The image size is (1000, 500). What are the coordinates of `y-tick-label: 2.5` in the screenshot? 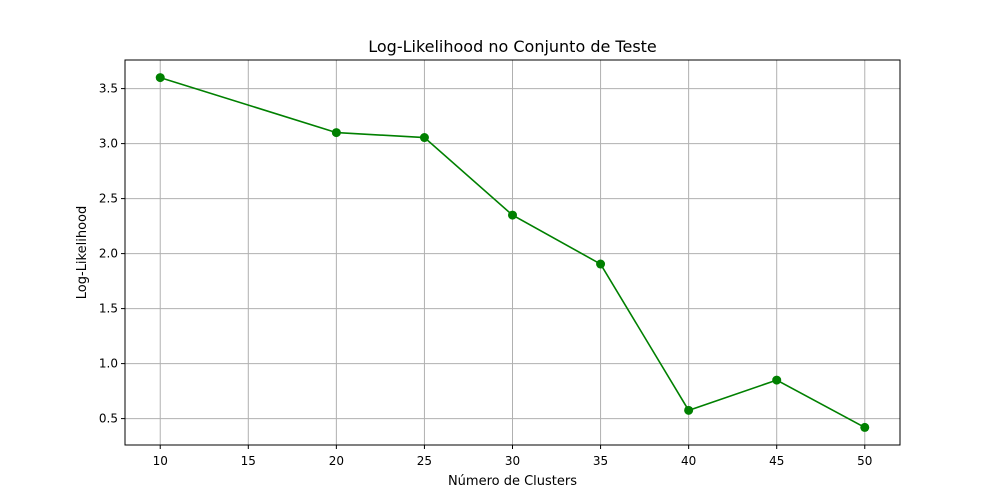 It's located at (108, 199).